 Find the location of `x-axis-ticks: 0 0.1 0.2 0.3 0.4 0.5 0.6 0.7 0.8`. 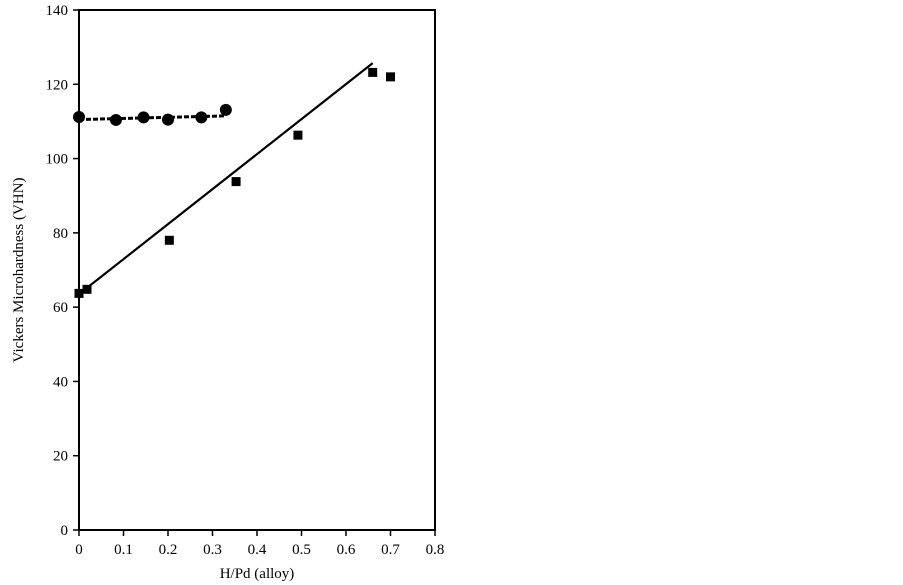

x-axis-ticks: 0 0.1 0.2 0.3 0.4 0.5 0.6 0.7 0.8 is located at coordinates (259, 544).